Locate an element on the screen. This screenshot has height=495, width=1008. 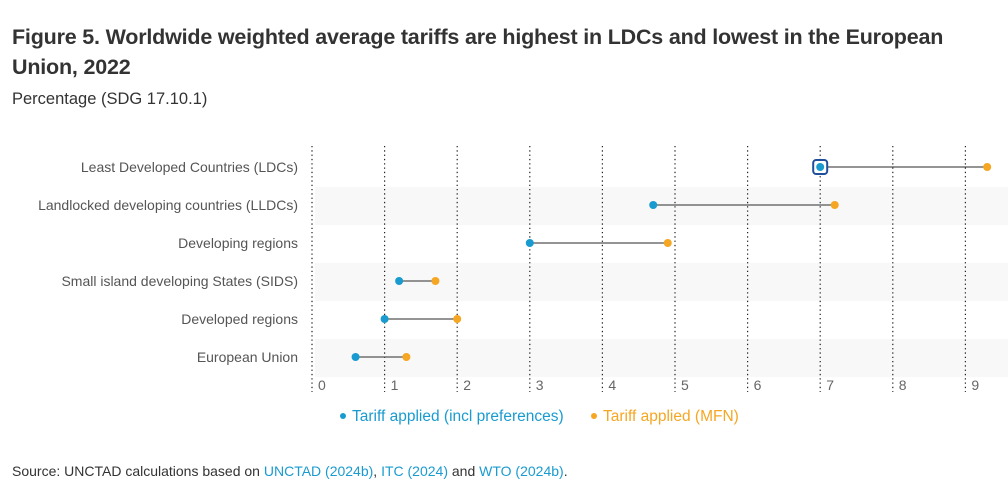
legend-label: Tariff applied (incl preferences) is located at coordinates (458, 416).